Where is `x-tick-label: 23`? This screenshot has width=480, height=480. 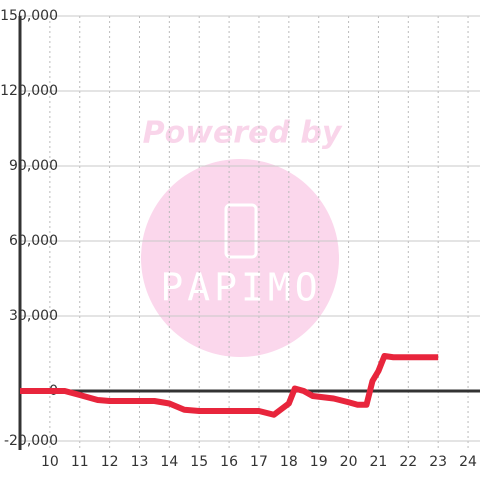
x-tick-label: 23 is located at coordinates (438, 462).